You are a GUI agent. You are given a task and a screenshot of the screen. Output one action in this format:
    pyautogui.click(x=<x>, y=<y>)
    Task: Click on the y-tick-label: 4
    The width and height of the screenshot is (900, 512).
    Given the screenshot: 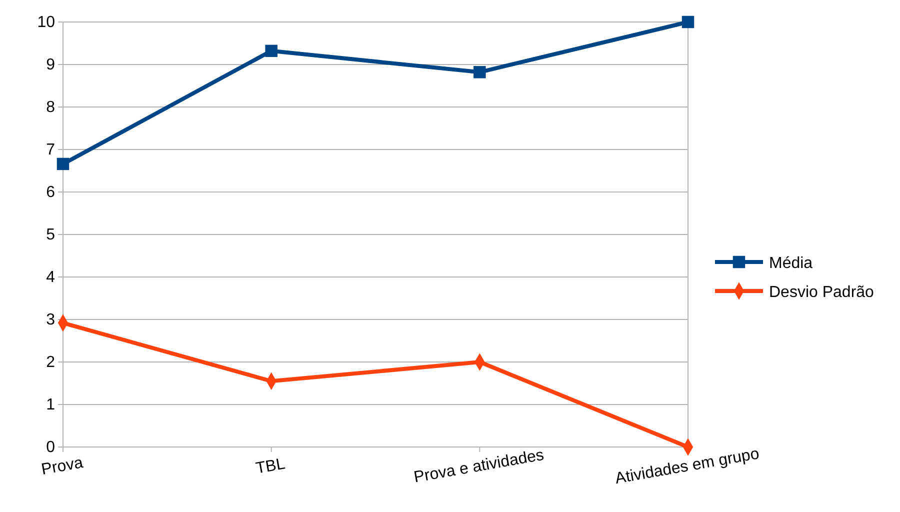 What is the action you would take?
    pyautogui.click(x=51, y=277)
    